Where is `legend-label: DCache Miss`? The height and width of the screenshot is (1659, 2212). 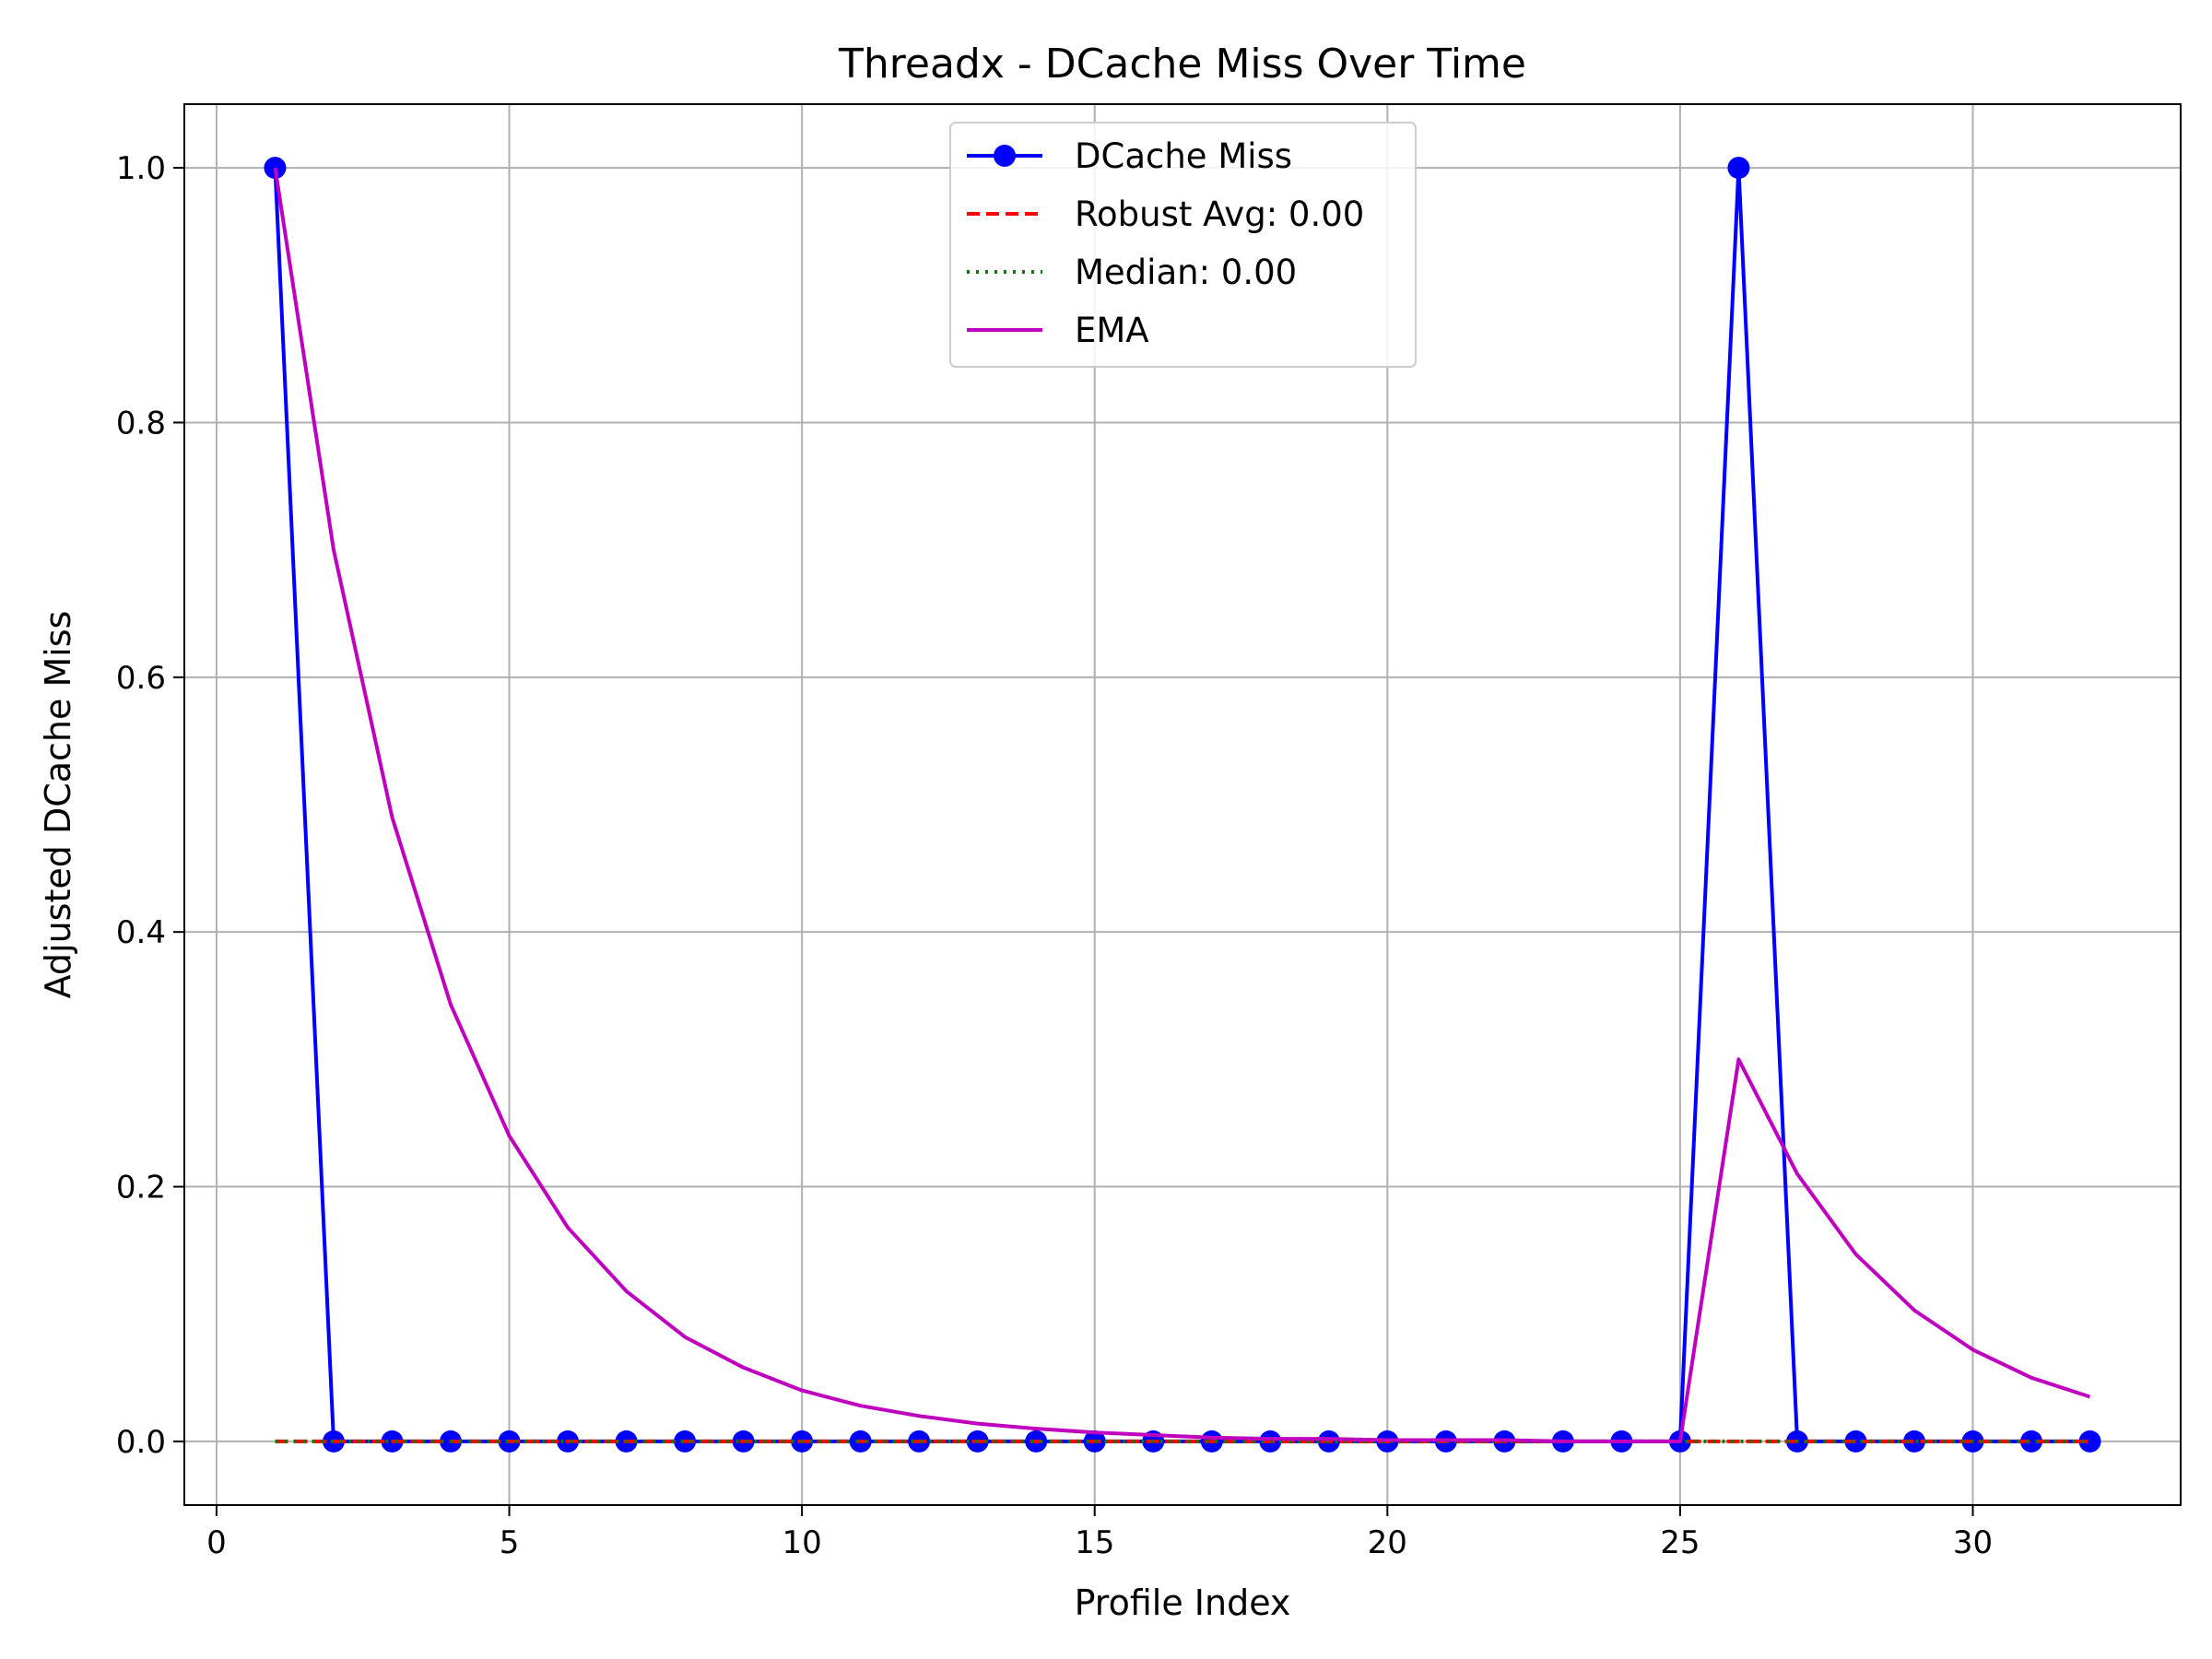
legend-label: DCache Miss is located at coordinates (1183, 156).